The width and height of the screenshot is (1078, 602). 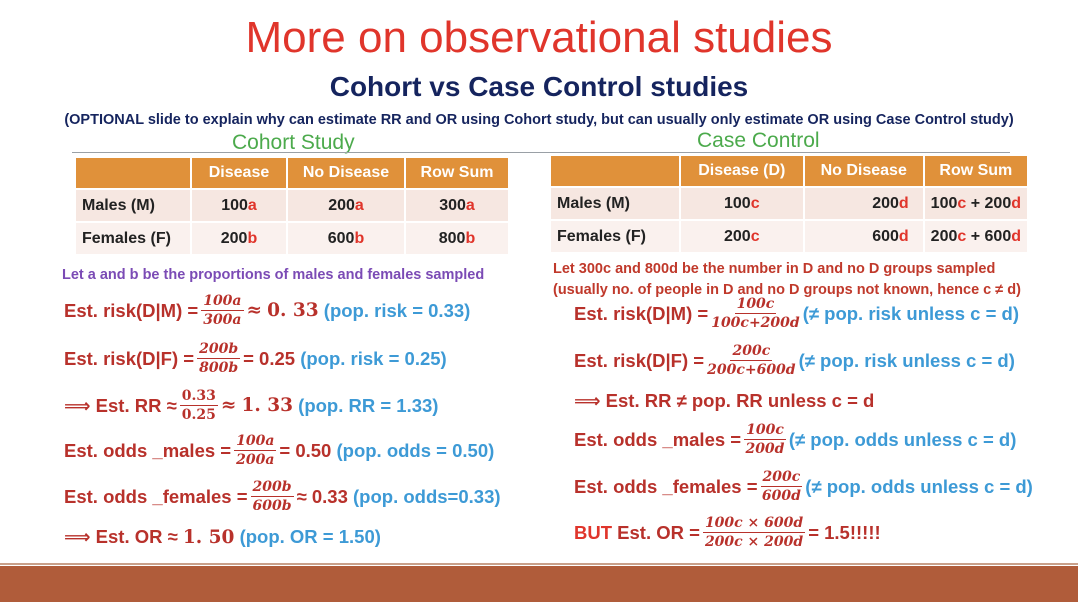 I want to click on table-cell: 100c, so click(x=742, y=203).